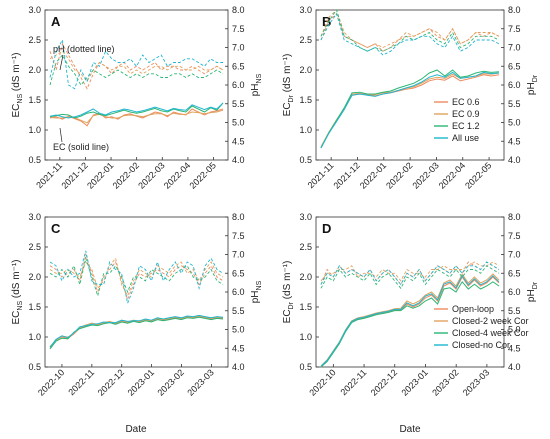 The height and width of the screenshot is (439, 550). Describe the element at coordinates (81, 147) in the screenshot. I see `annotation-ec: EC (solid line)` at that location.